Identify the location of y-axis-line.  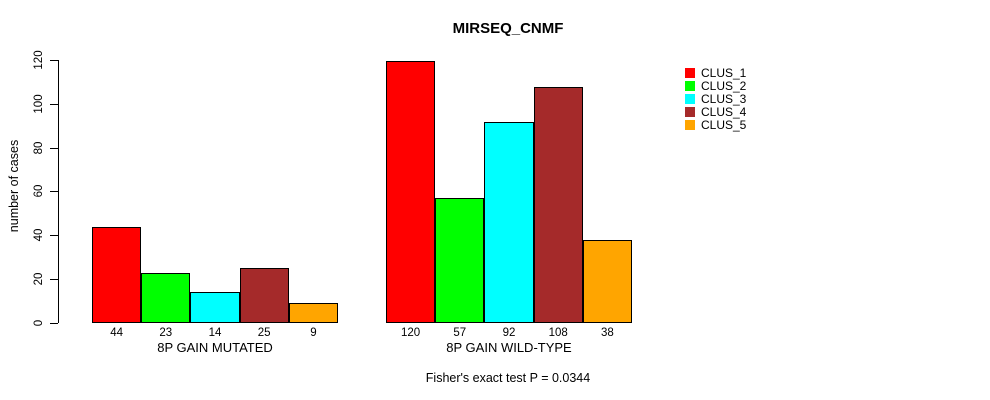
(58, 191).